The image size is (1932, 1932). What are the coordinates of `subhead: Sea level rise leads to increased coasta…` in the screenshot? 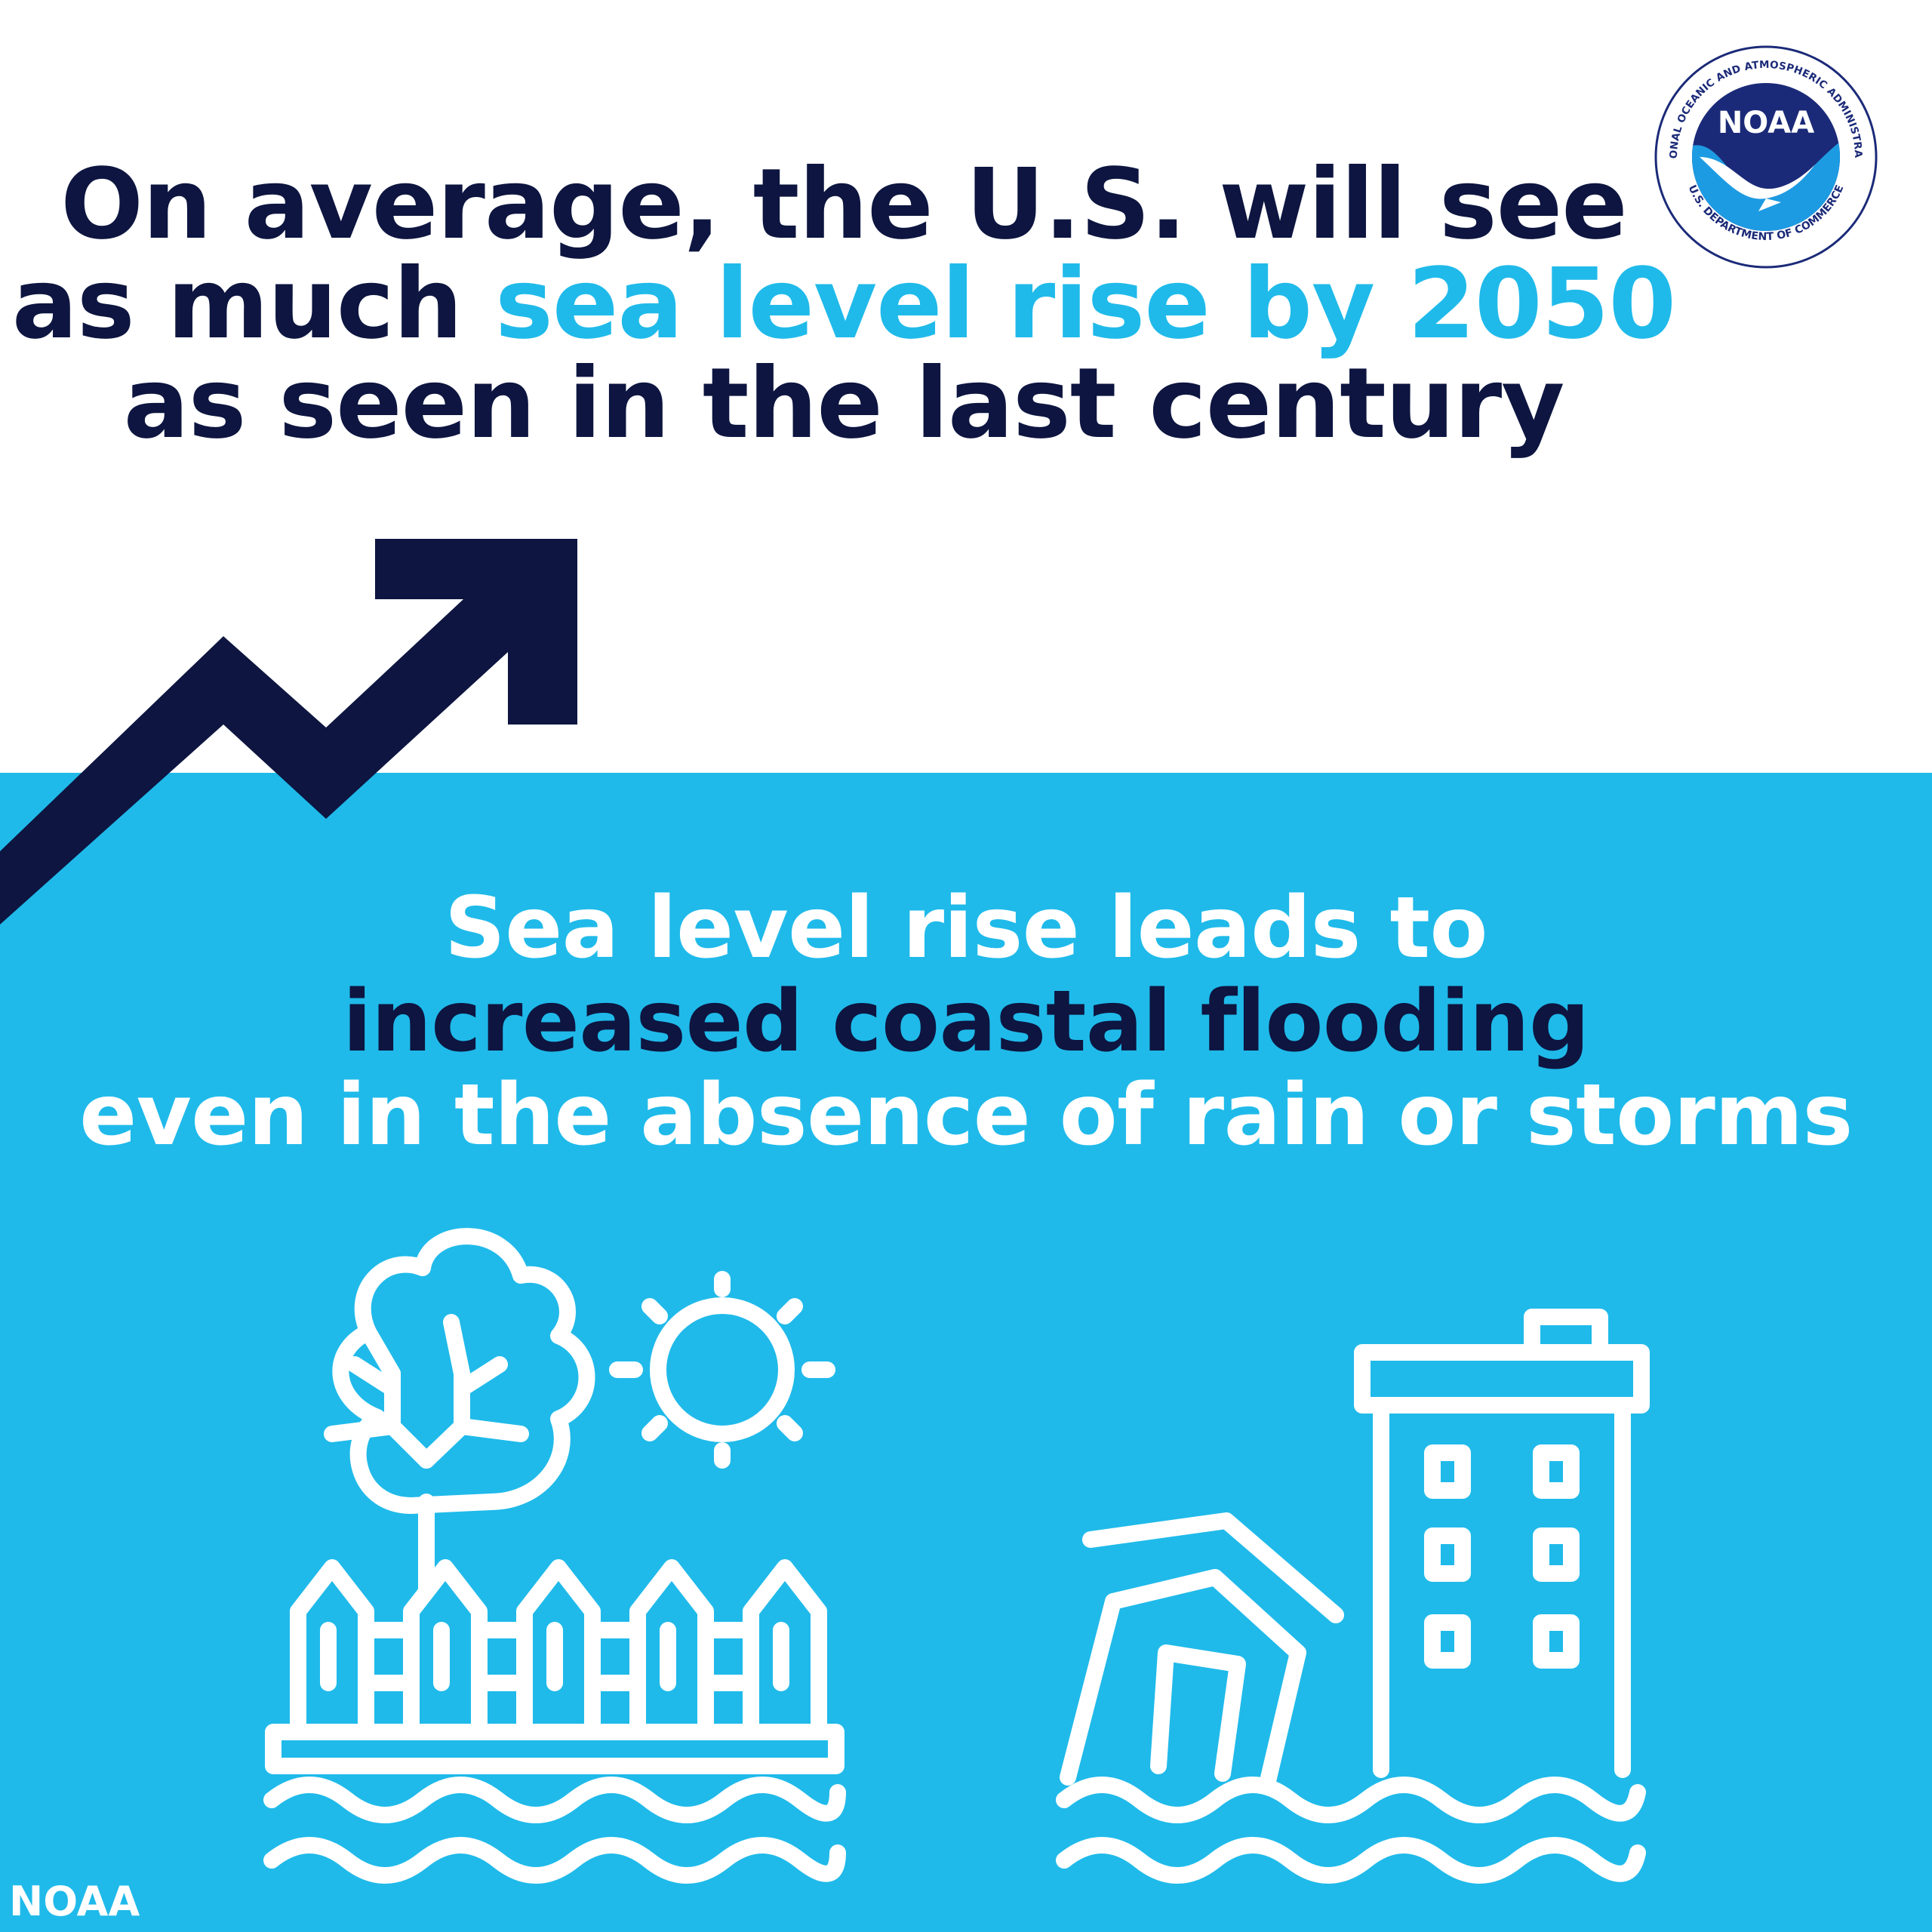 It's located at (966, 1021).